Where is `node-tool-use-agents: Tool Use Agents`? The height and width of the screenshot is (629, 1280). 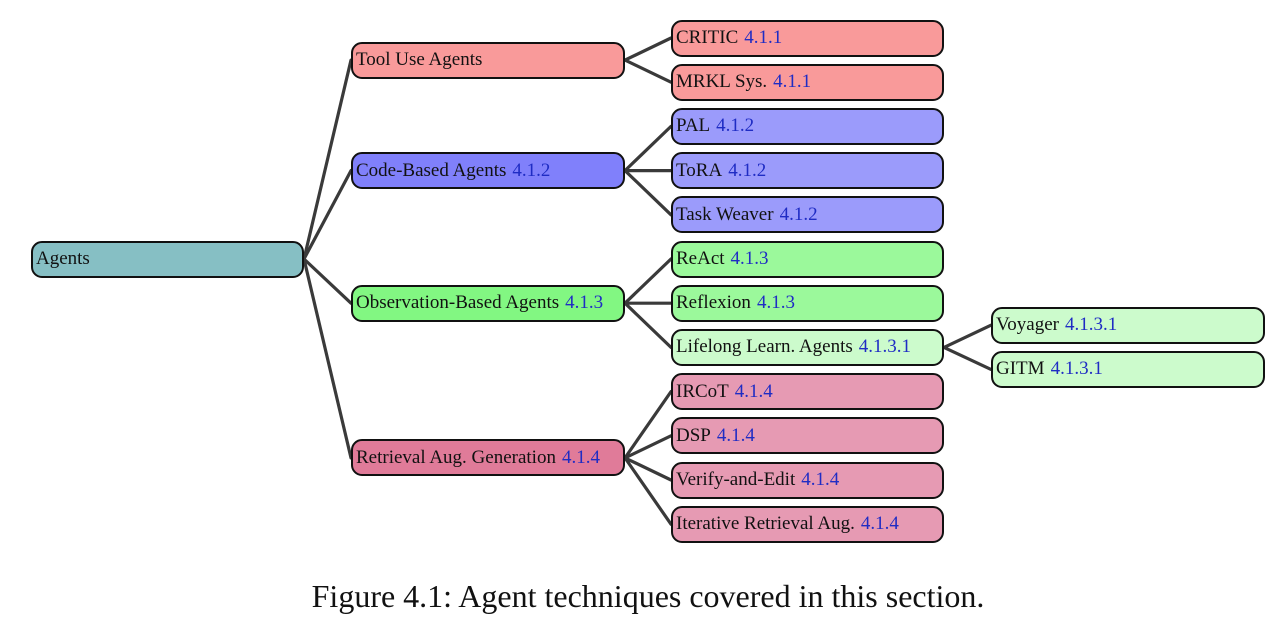 node-tool-use-agents: Tool Use Agents is located at coordinates (488, 60).